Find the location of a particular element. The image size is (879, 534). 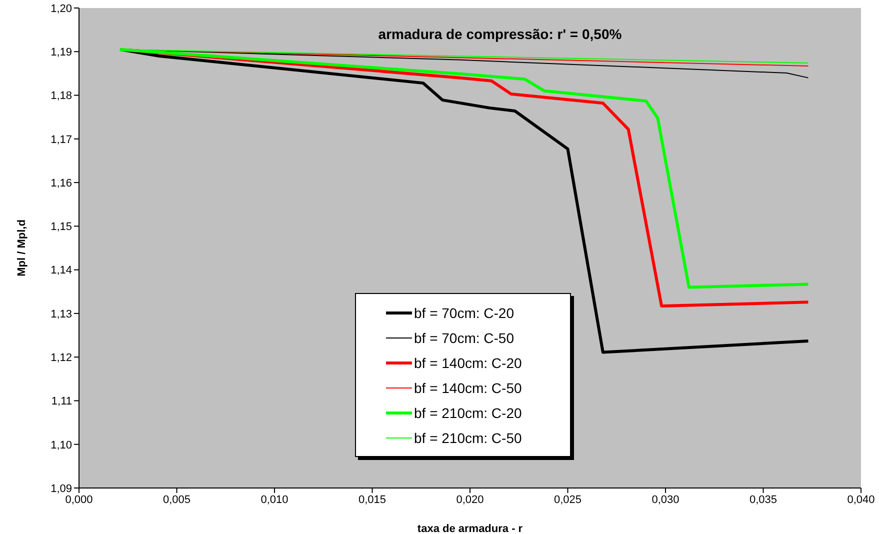

y-tick-label: 1,09 is located at coordinates (61, 488).